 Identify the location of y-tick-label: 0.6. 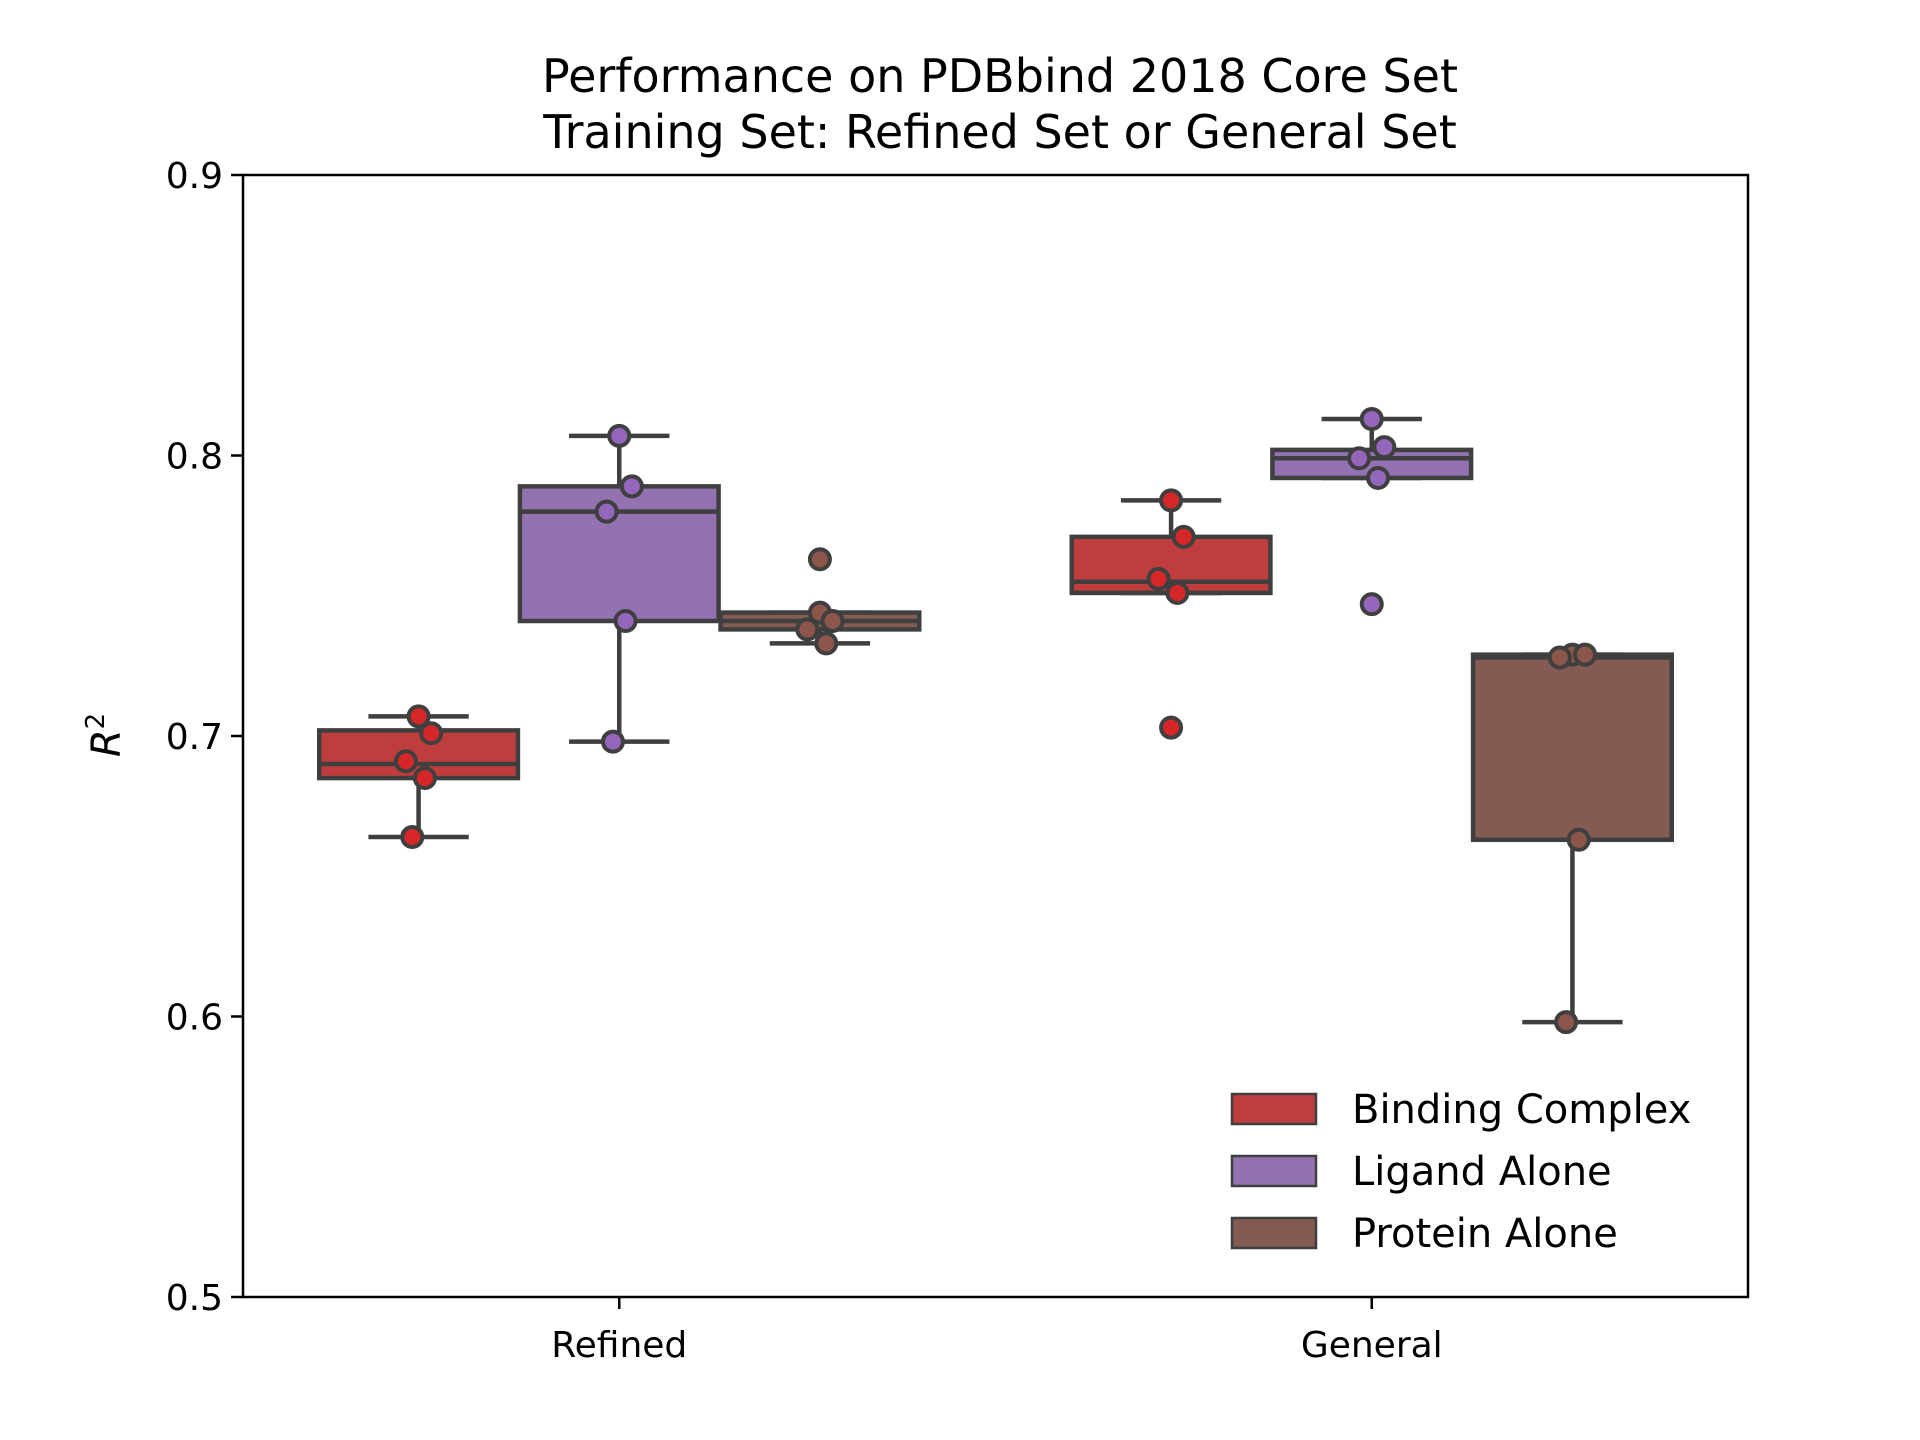
(194, 1018).